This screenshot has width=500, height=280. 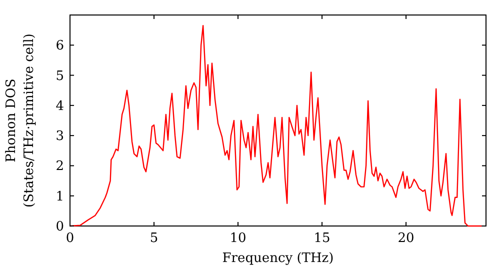 What do you see at coordinates (154, 238) in the screenshot?
I see `x-tick-label: 5` at bounding box center [154, 238].